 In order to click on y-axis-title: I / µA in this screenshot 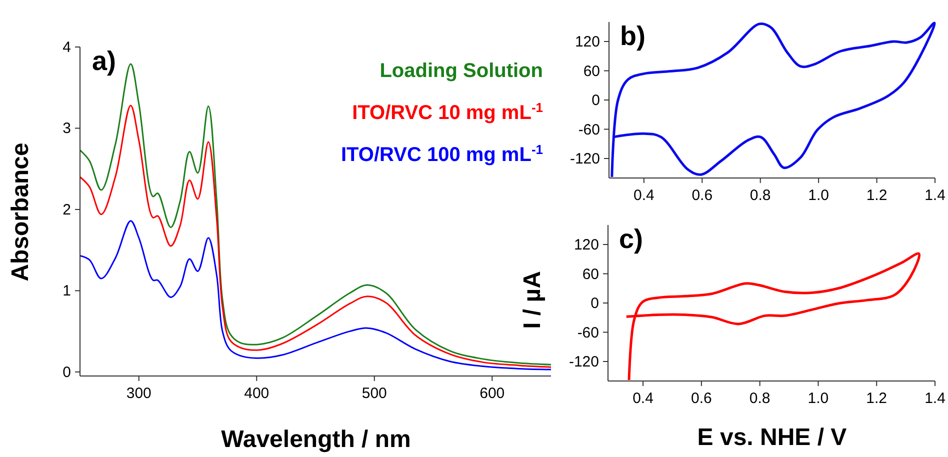, I will do `click(532, 300)`.